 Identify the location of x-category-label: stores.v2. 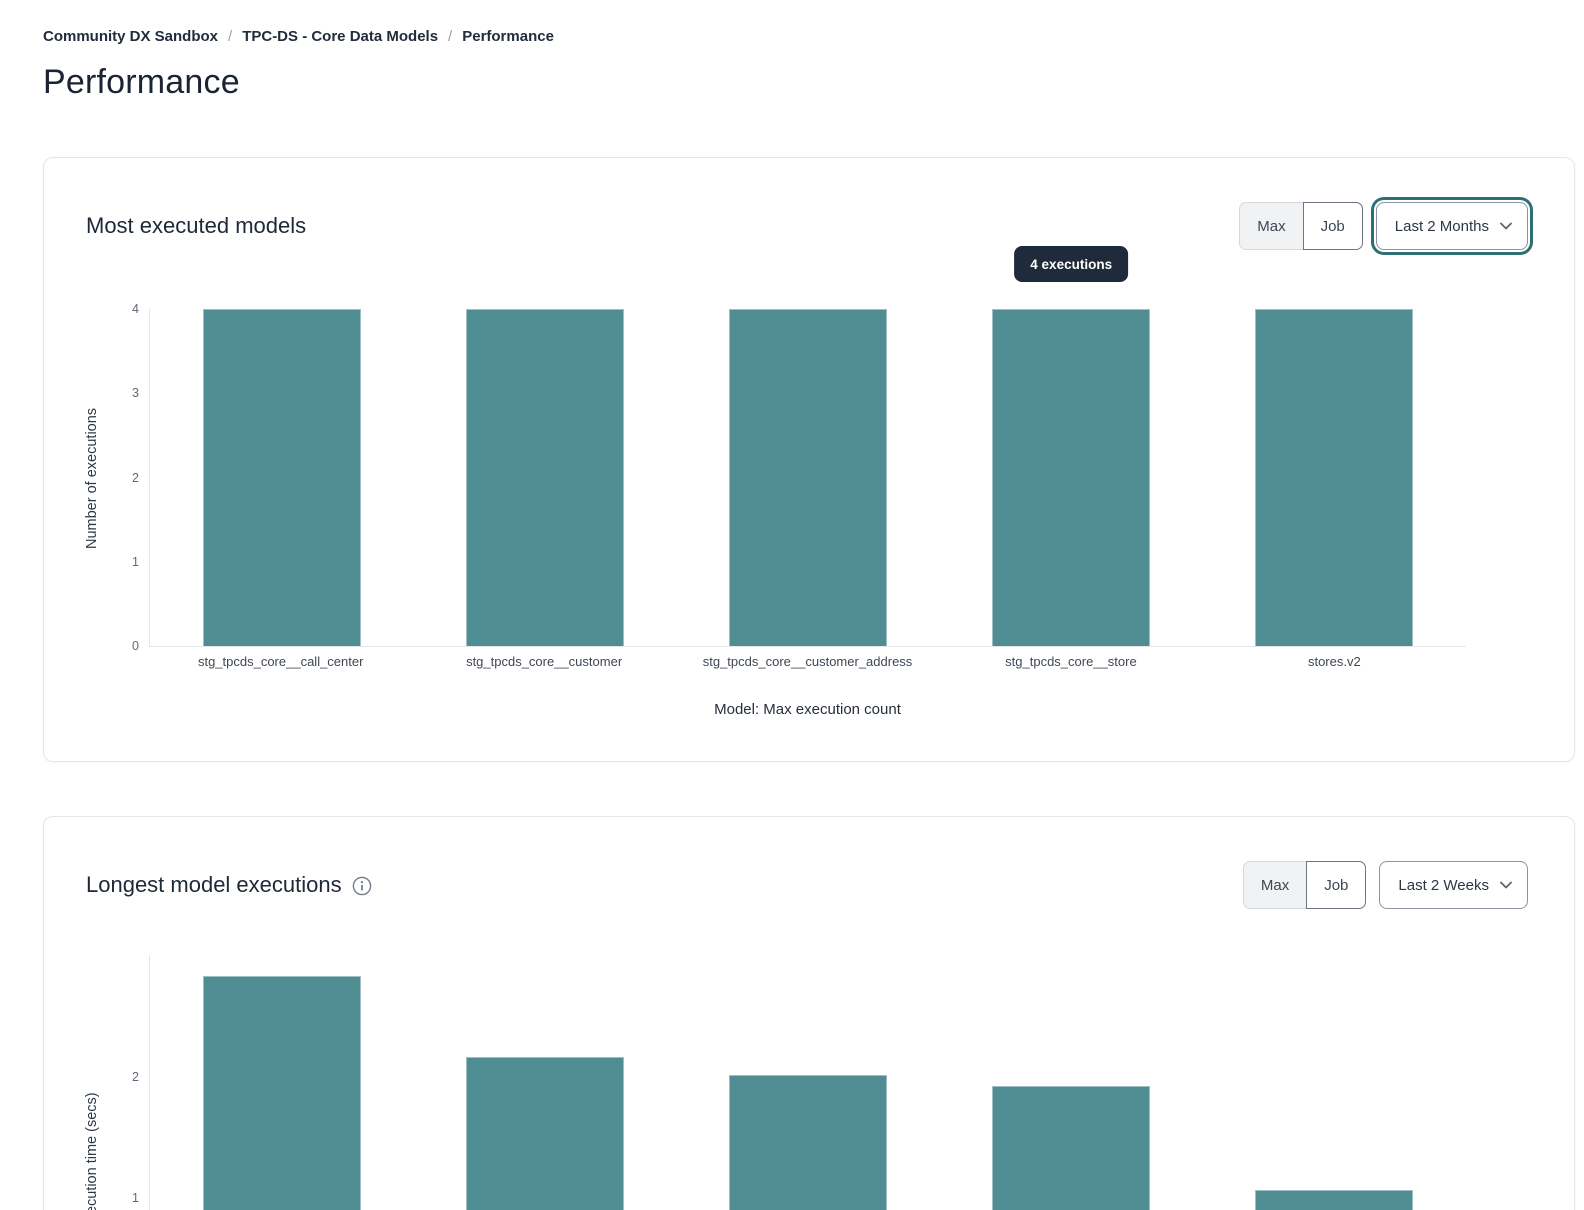
(1334, 661).